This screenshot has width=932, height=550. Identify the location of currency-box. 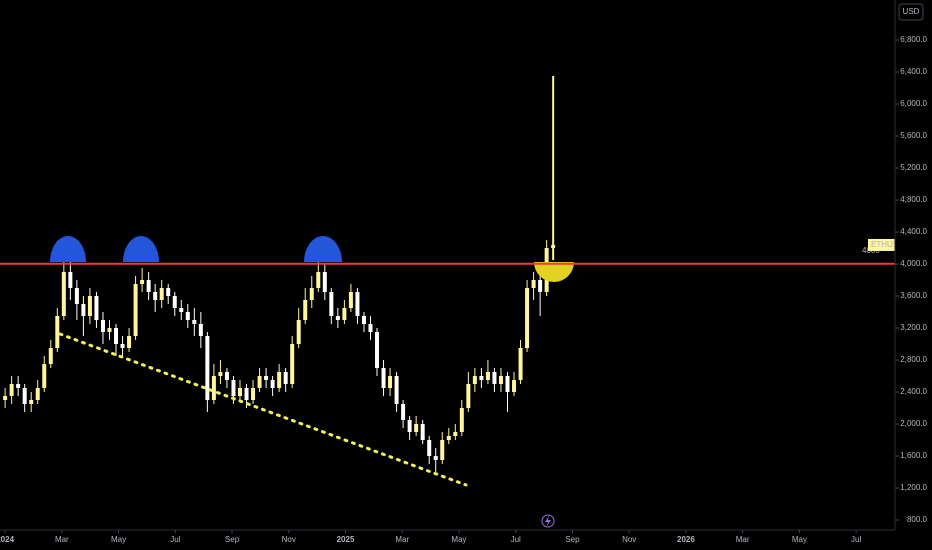
(911, 12).